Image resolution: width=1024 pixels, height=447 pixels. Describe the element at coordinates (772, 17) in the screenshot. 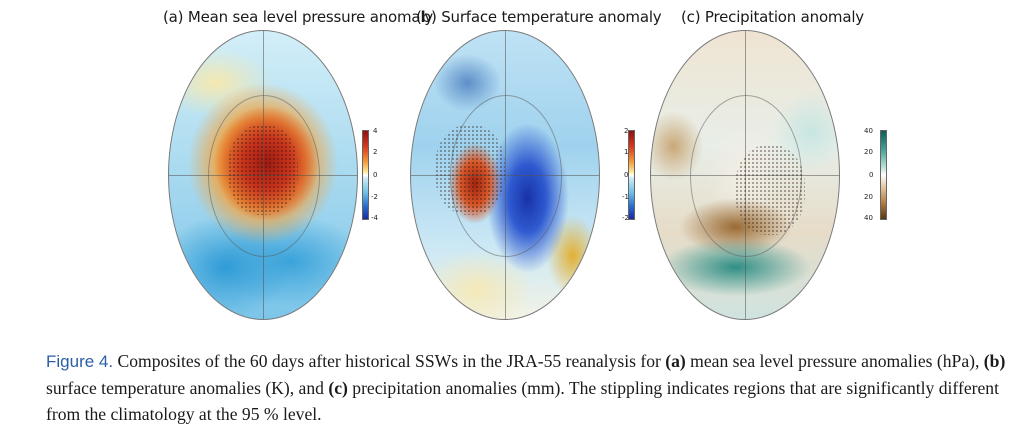

I see `panel-c-title: (c) Precipitation anomaly` at that location.